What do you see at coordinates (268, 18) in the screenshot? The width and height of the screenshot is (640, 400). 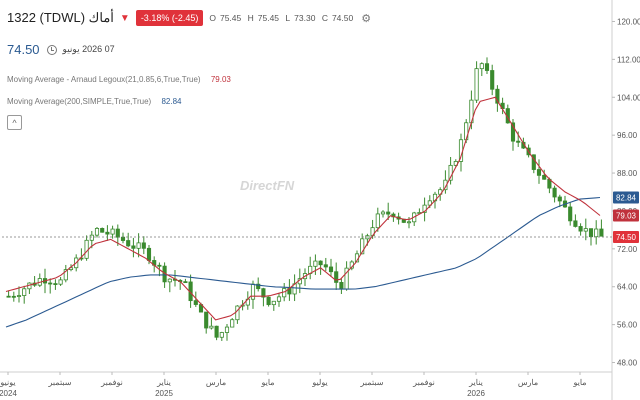 I see `ohlc-high-value: 75.45` at bounding box center [268, 18].